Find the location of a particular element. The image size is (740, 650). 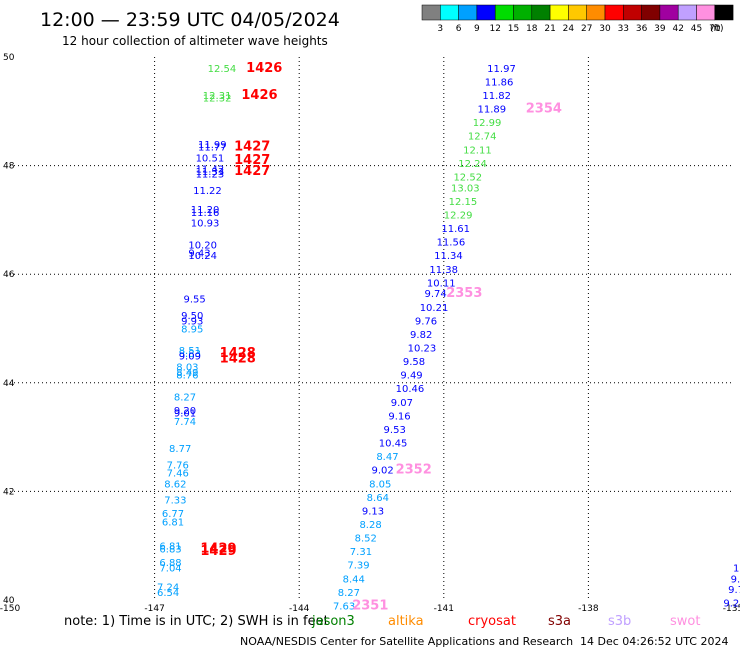

wave-height-value: 9.50 is located at coordinates (192, 316).